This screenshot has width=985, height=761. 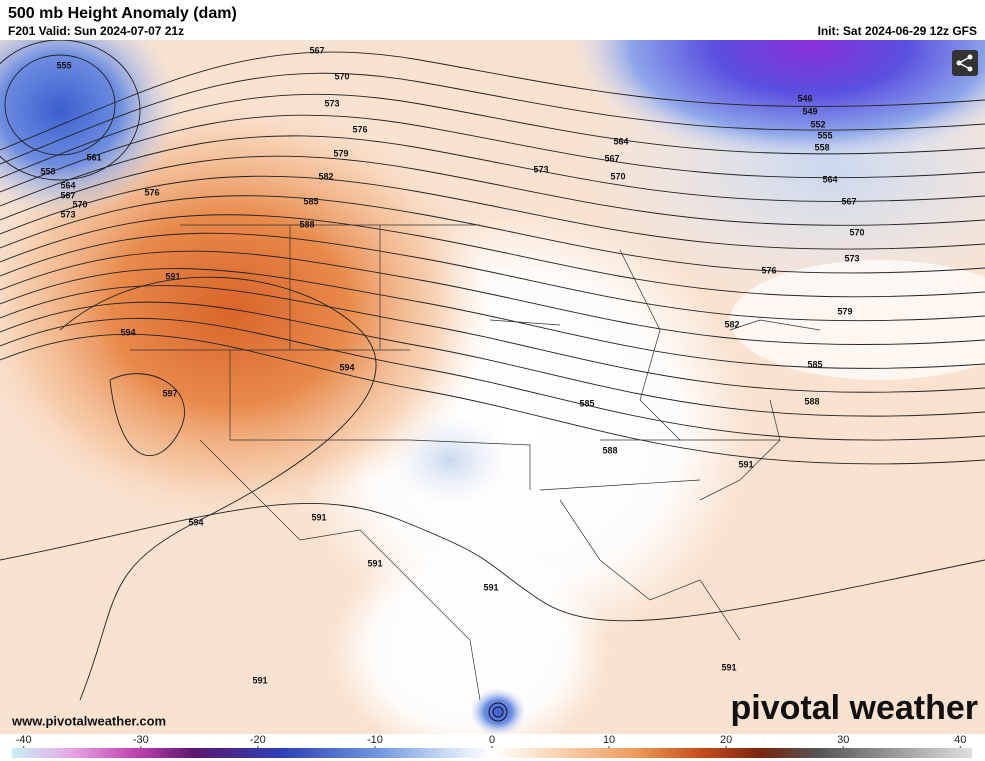 I want to click on colorbar-tick-label: 0, so click(x=492, y=740).